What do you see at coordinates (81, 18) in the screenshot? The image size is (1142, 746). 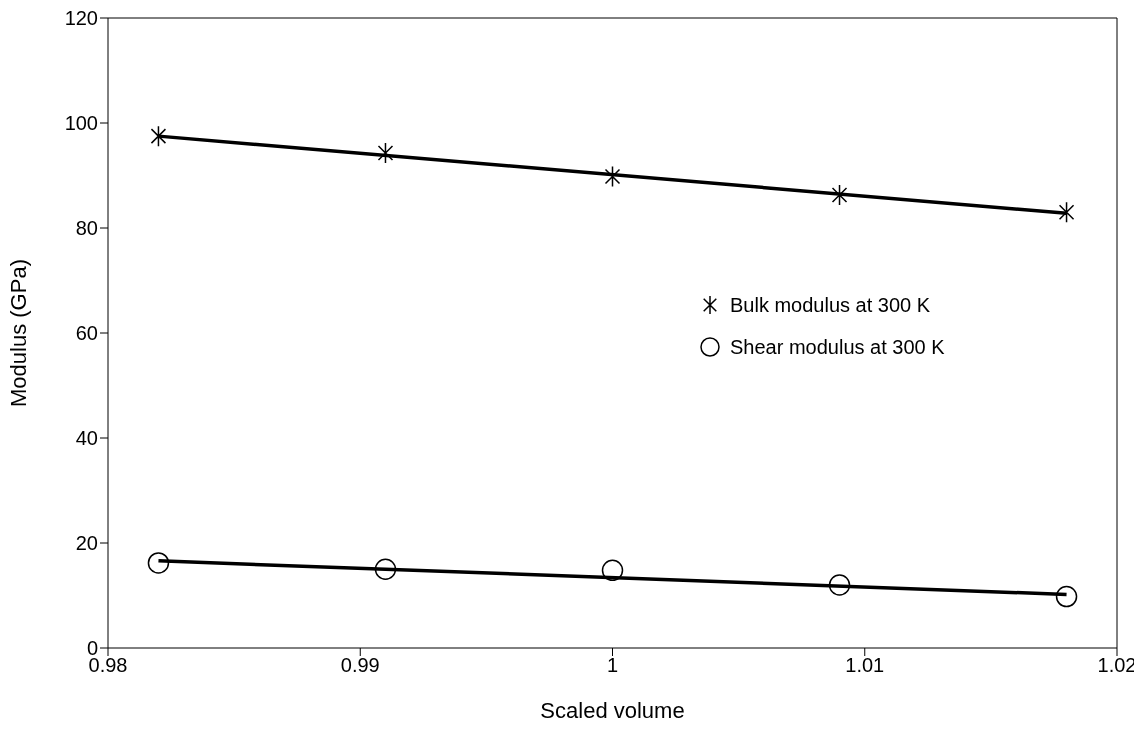 I see `y-tick-label: 120` at bounding box center [81, 18].